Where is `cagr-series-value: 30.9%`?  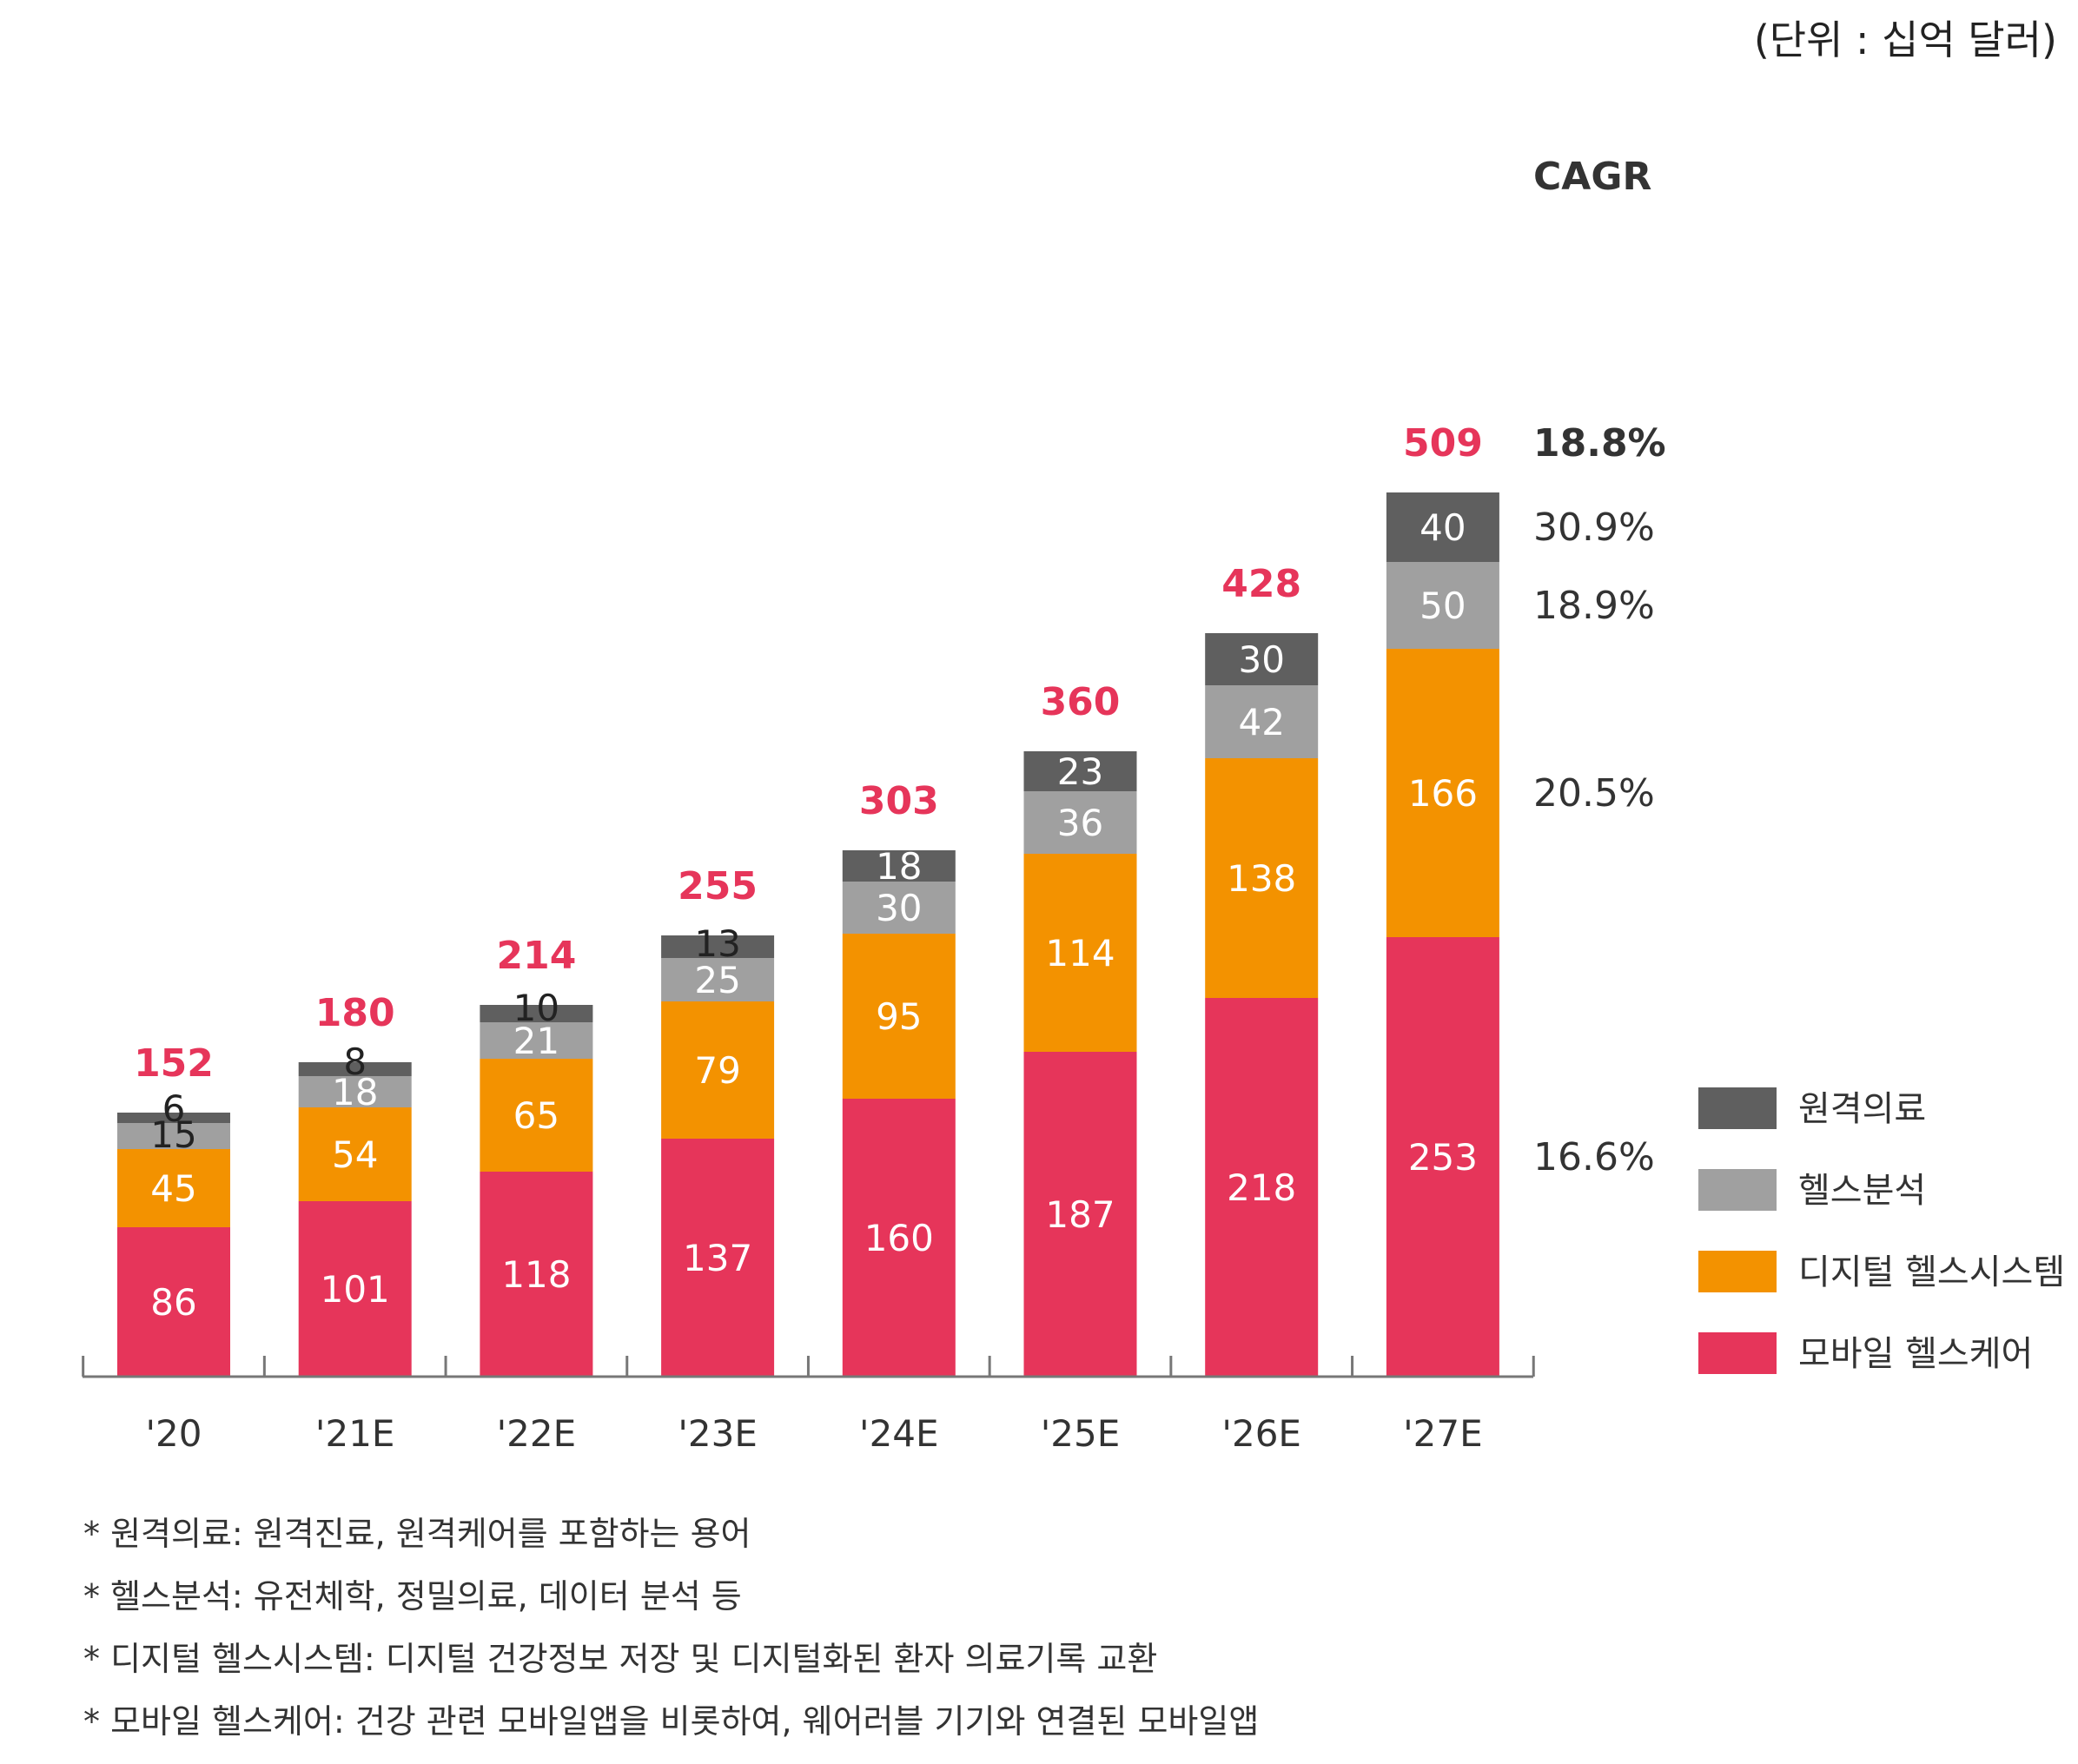
cagr-series-value: 30.9% is located at coordinates (1594, 527).